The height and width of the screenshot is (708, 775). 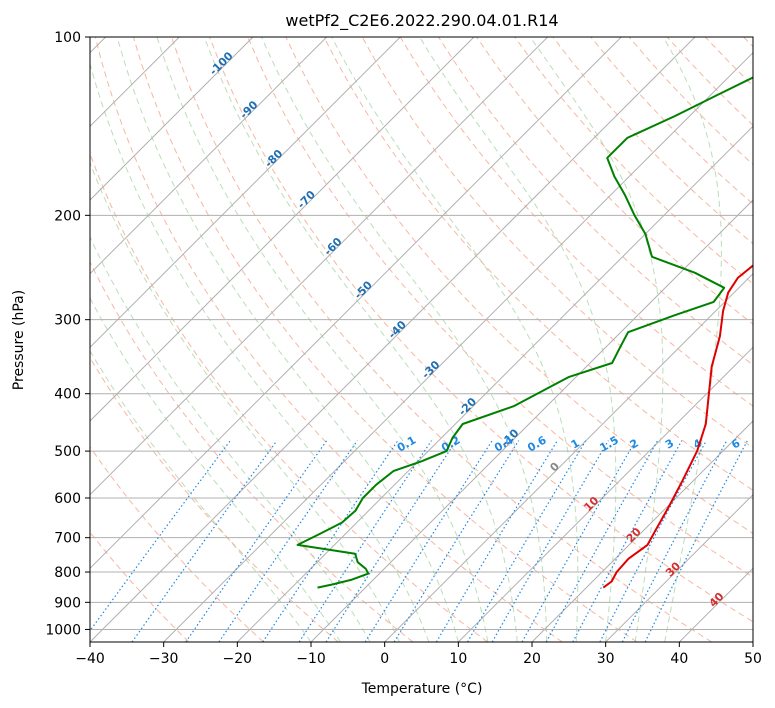 I want to click on x-tick-label: 0, so click(x=384, y=659).